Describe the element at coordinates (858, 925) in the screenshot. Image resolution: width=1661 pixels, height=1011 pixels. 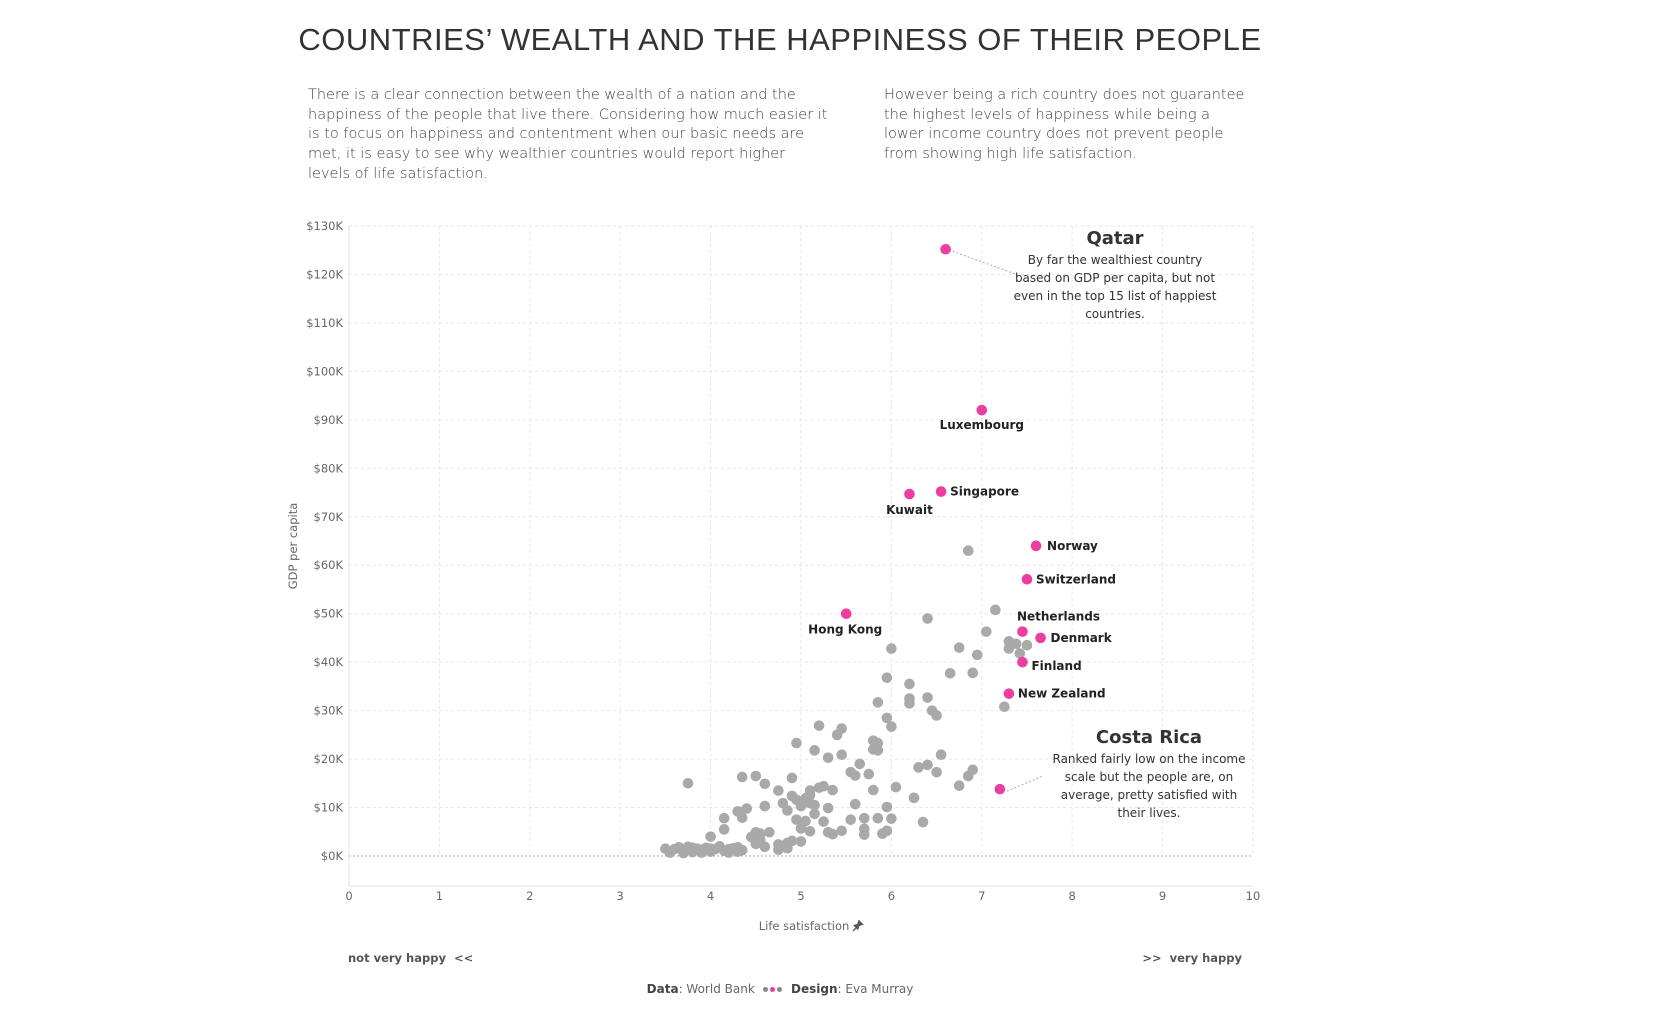
I see `pin-icon` at that location.